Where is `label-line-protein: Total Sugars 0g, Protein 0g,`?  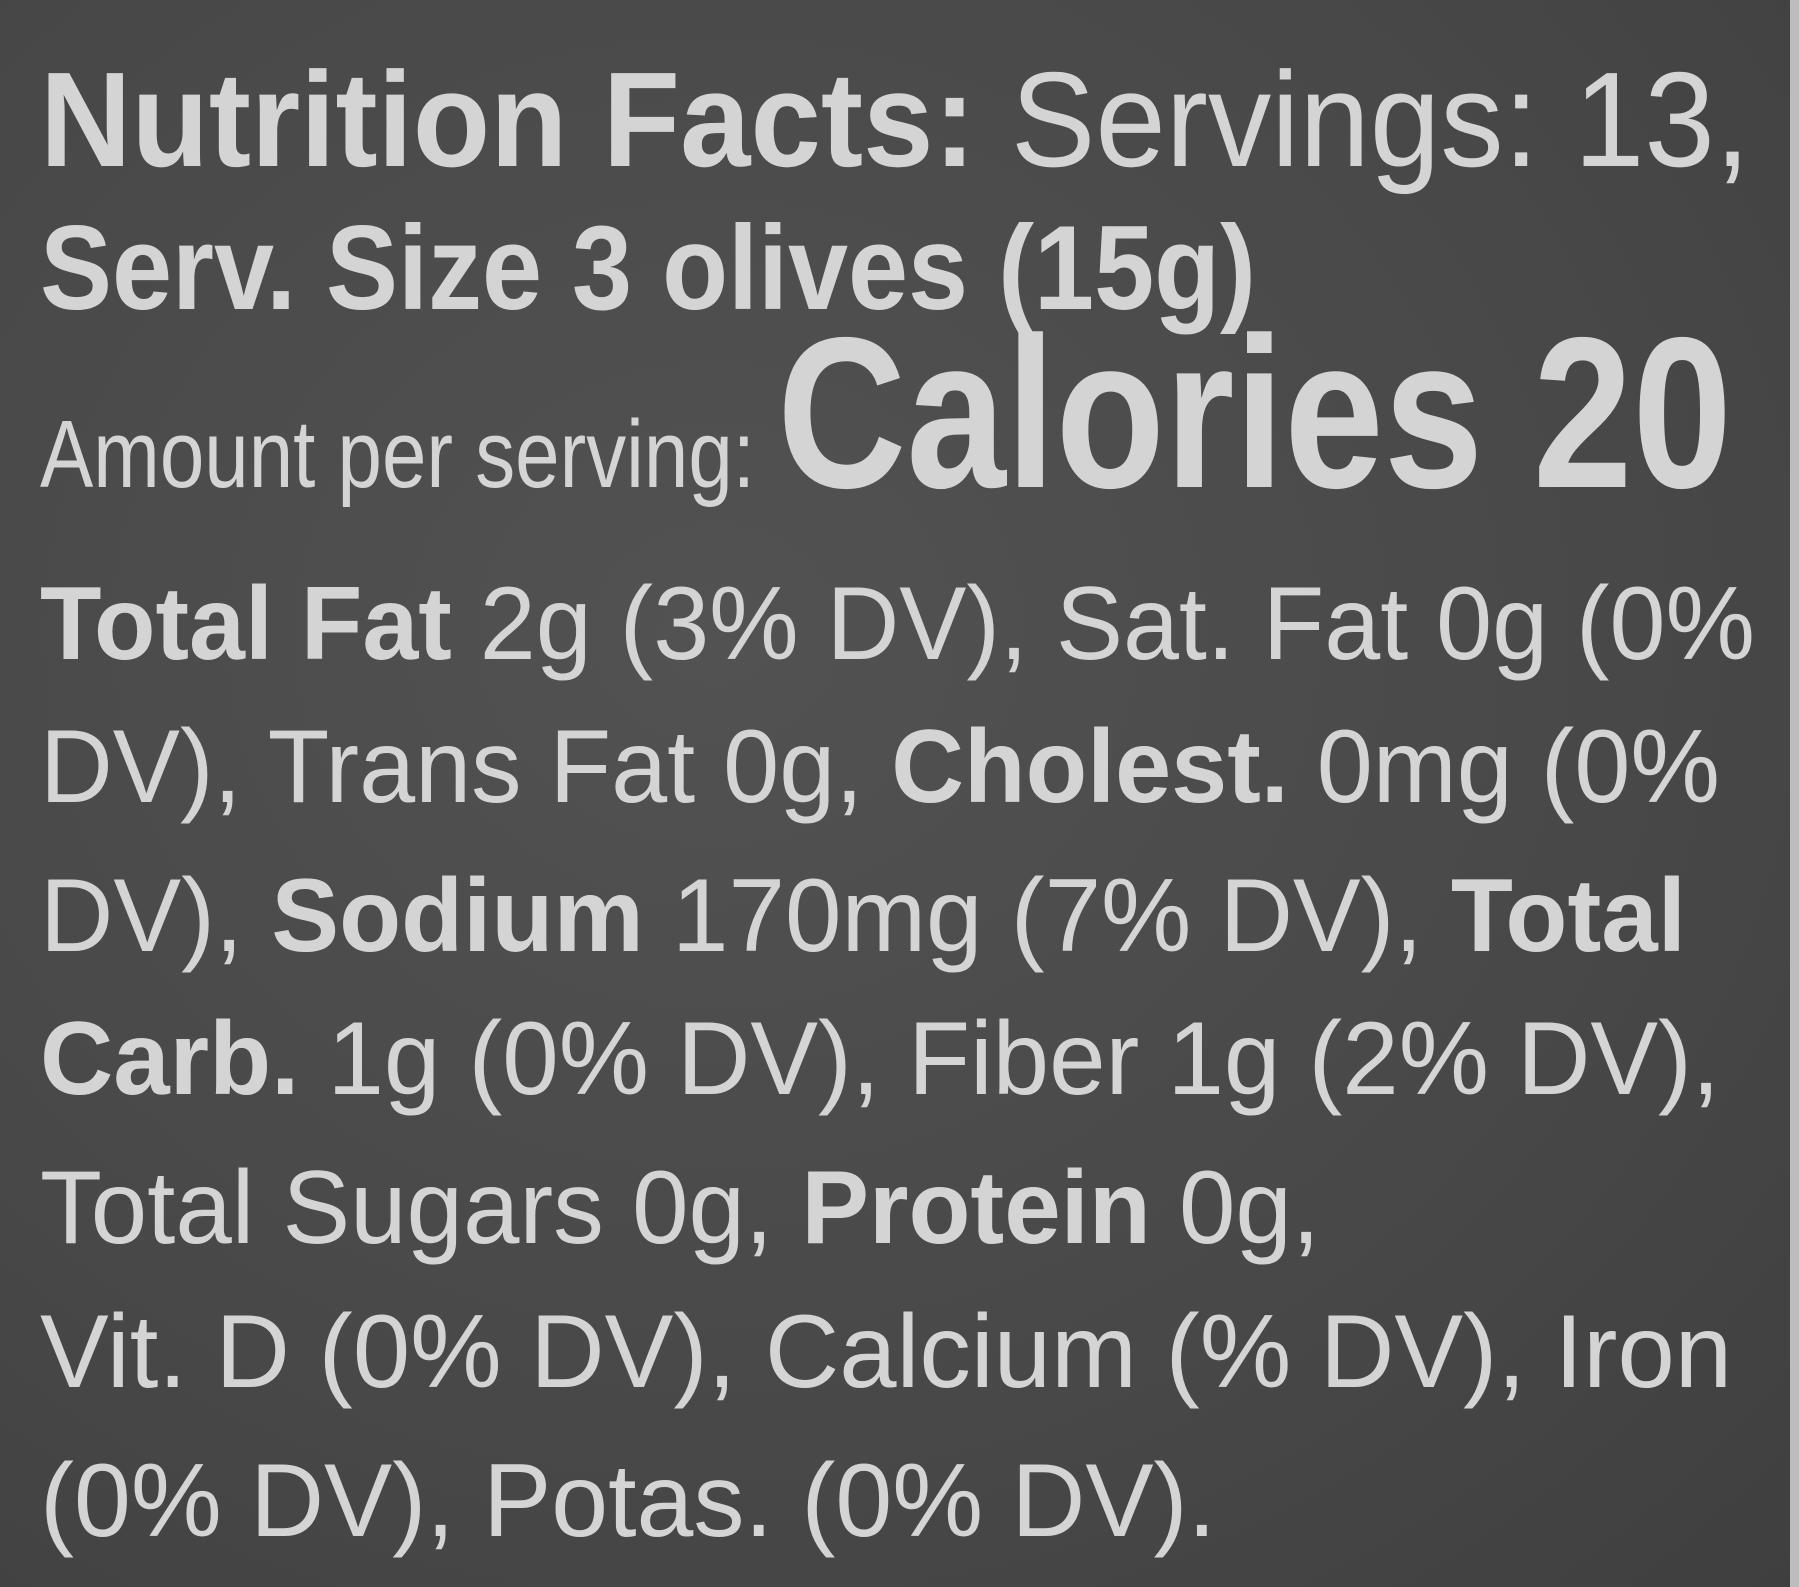
label-line-protein: Total Sugars 0g, Protein 0g, is located at coordinates (680, 1208).